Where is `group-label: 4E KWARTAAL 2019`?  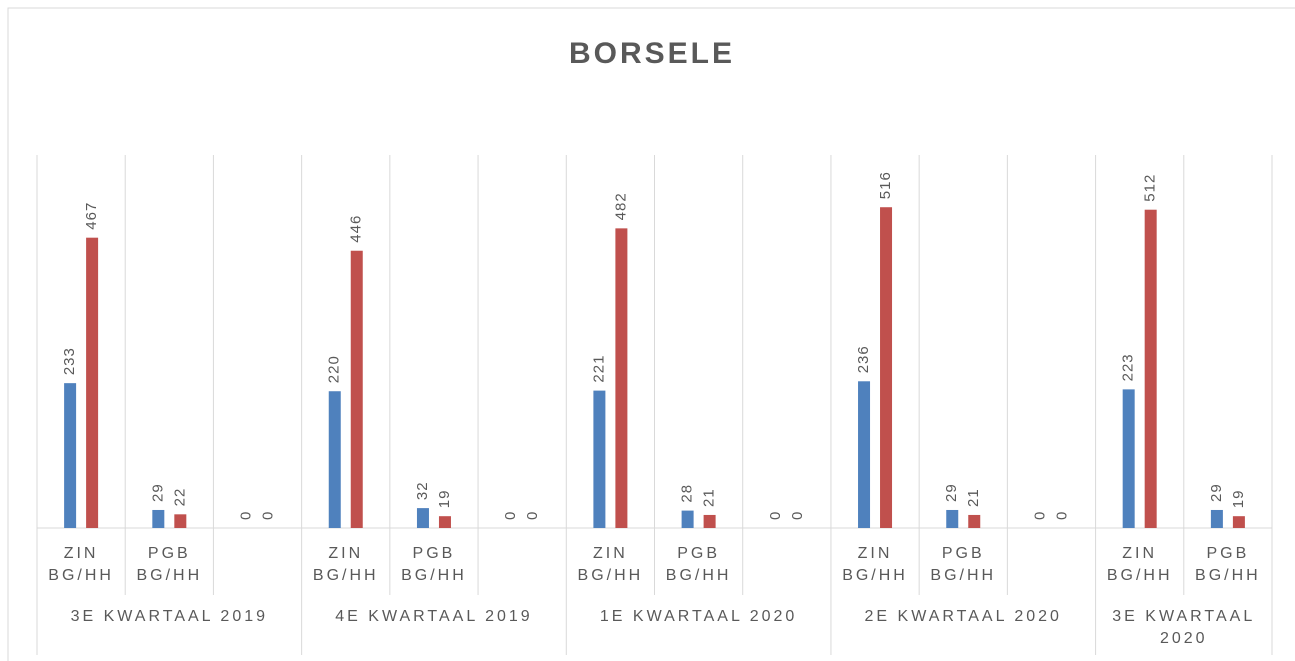
group-label: 4E KWARTAAL 2019 is located at coordinates (434, 616).